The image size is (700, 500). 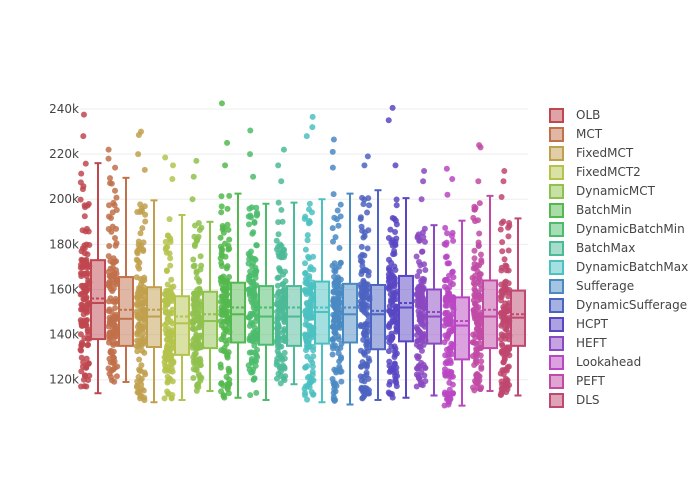 What do you see at coordinates (579, 324) in the screenshot?
I see `legend-item-hcpt: HCPT` at bounding box center [579, 324].